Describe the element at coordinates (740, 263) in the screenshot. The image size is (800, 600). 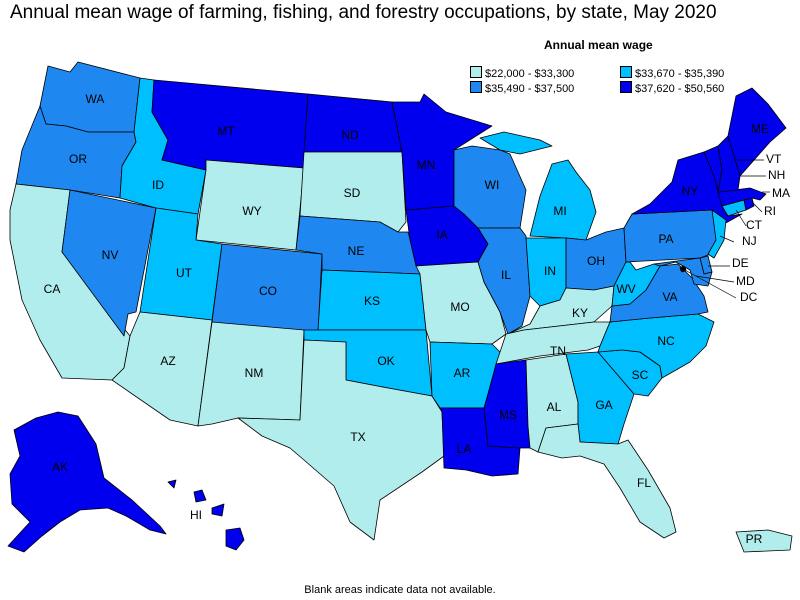
I see `state-label-de: DE` at that location.